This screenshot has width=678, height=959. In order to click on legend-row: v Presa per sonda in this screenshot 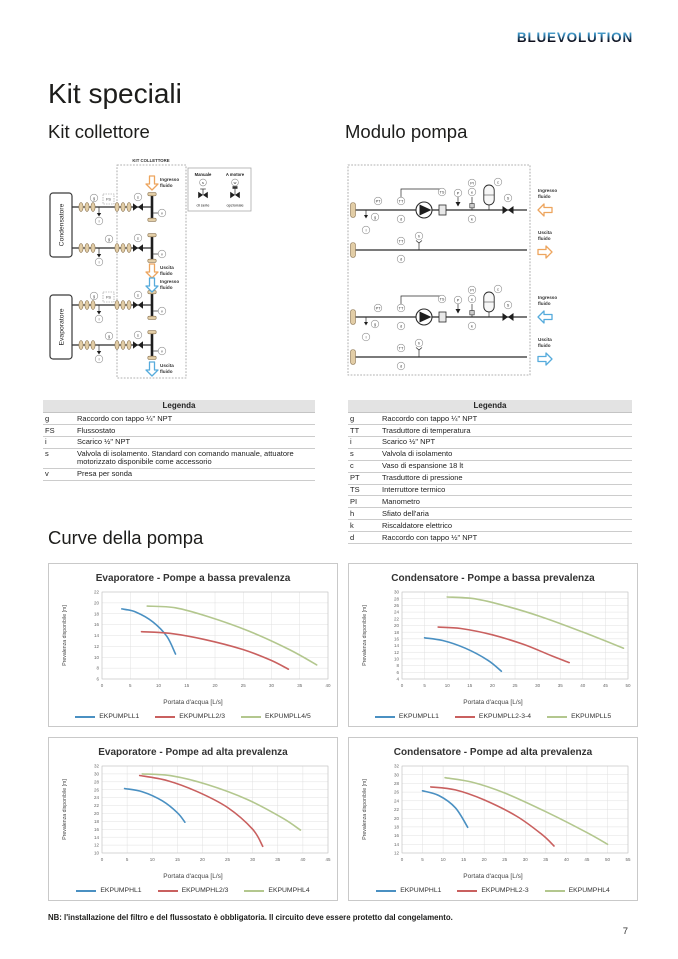, I will do `click(179, 475)`.